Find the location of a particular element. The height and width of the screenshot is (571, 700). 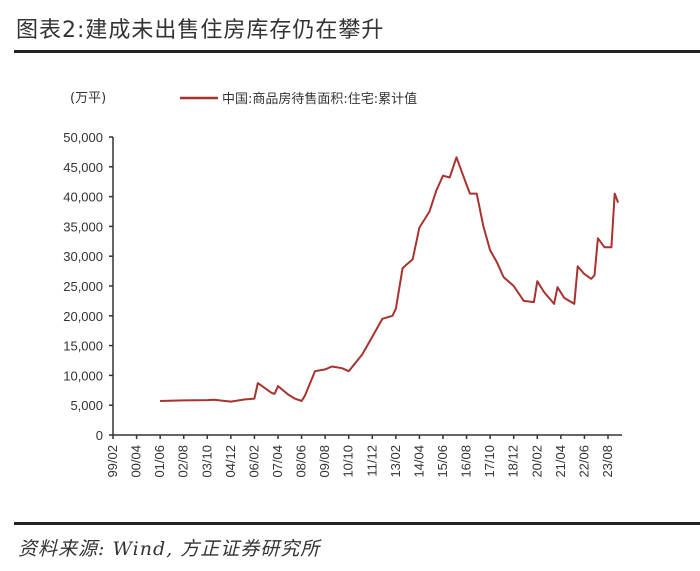

y-tick-label: 50,000 is located at coordinates (83, 137).